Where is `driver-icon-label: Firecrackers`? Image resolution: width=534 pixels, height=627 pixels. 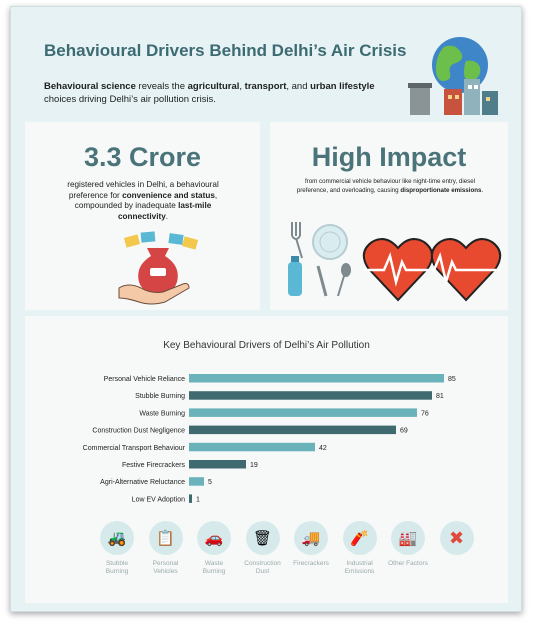
driver-icon-label: Firecrackers is located at coordinates (311, 563).